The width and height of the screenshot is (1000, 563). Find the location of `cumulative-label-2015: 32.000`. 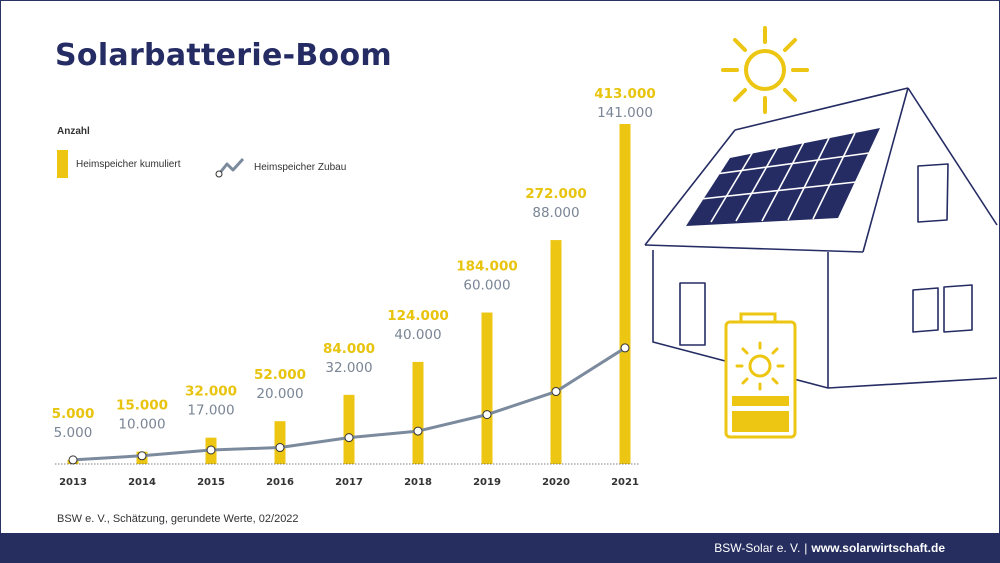

cumulative-label-2015: 32.000 is located at coordinates (211, 392).